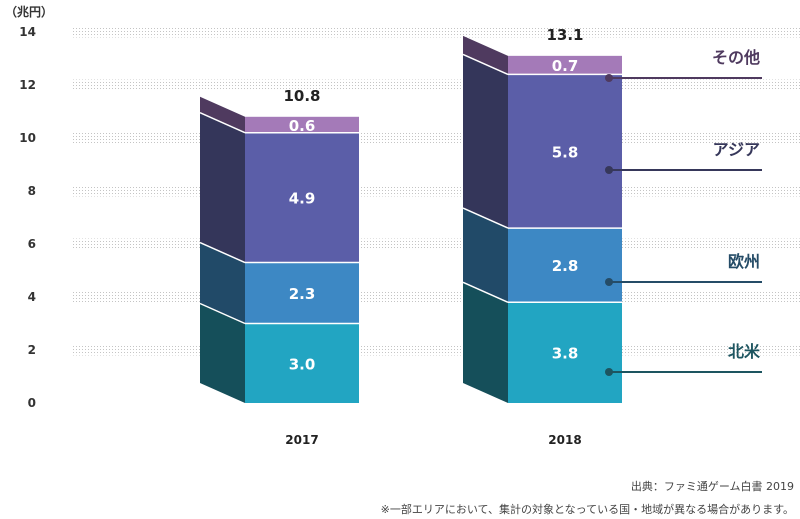 The height and width of the screenshot is (519, 800). What do you see at coordinates (301, 440) in the screenshot?
I see `x-tick-label: 2017` at bounding box center [301, 440].